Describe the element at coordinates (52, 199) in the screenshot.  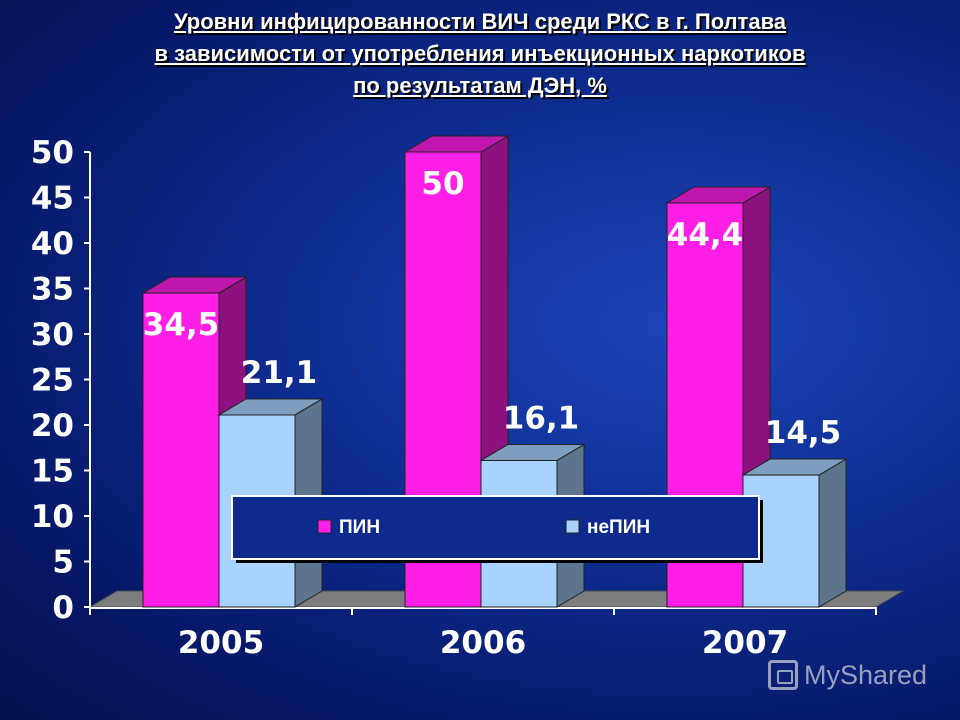
I see `y-tick-label: 45` at that location.